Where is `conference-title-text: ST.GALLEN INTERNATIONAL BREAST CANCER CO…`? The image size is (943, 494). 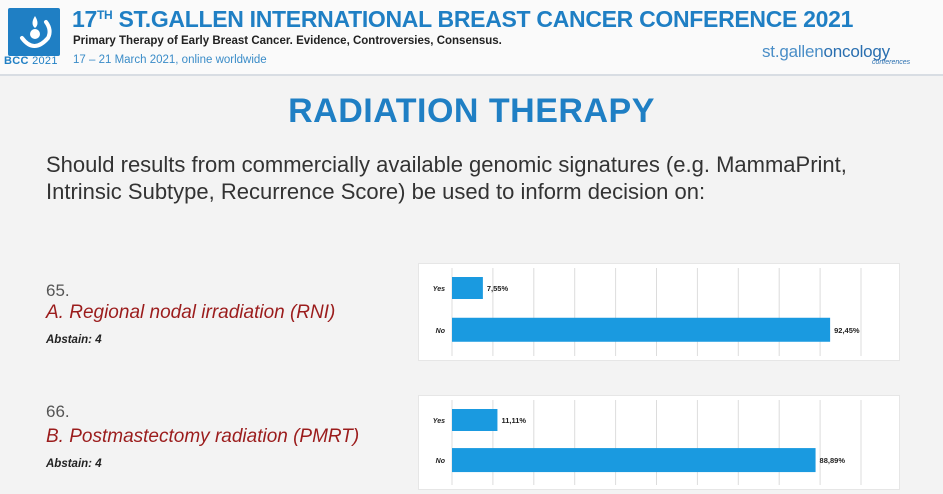 conference-title-text: ST.GALLEN INTERNATIONAL BREAST CANCER CO… is located at coordinates (486, 19).